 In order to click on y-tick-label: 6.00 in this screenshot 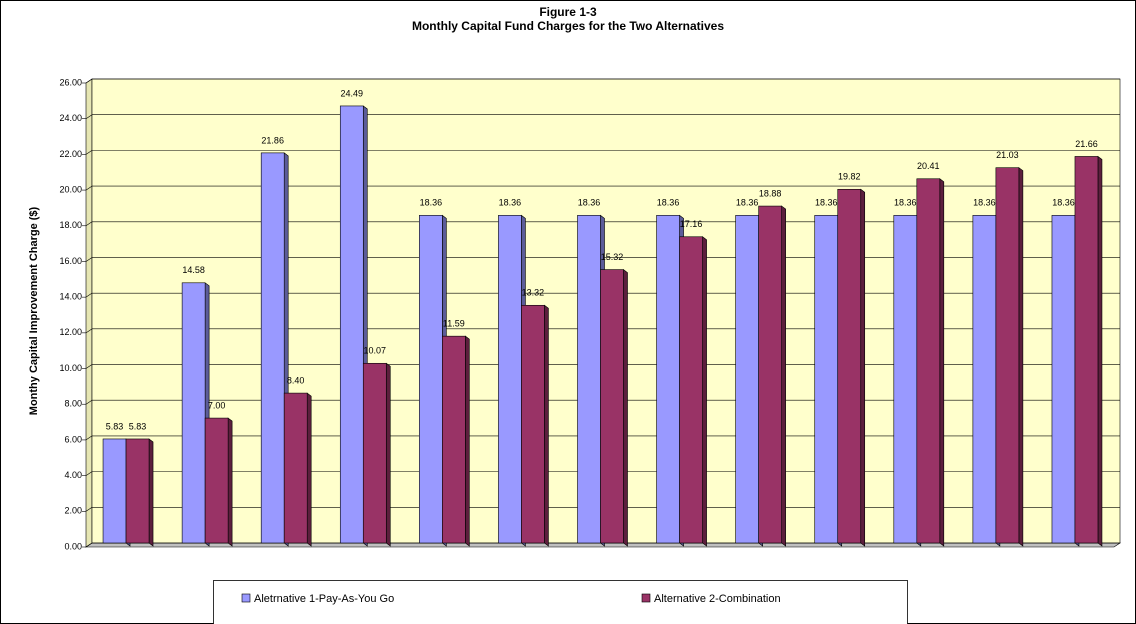, I will do `click(73, 439)`.